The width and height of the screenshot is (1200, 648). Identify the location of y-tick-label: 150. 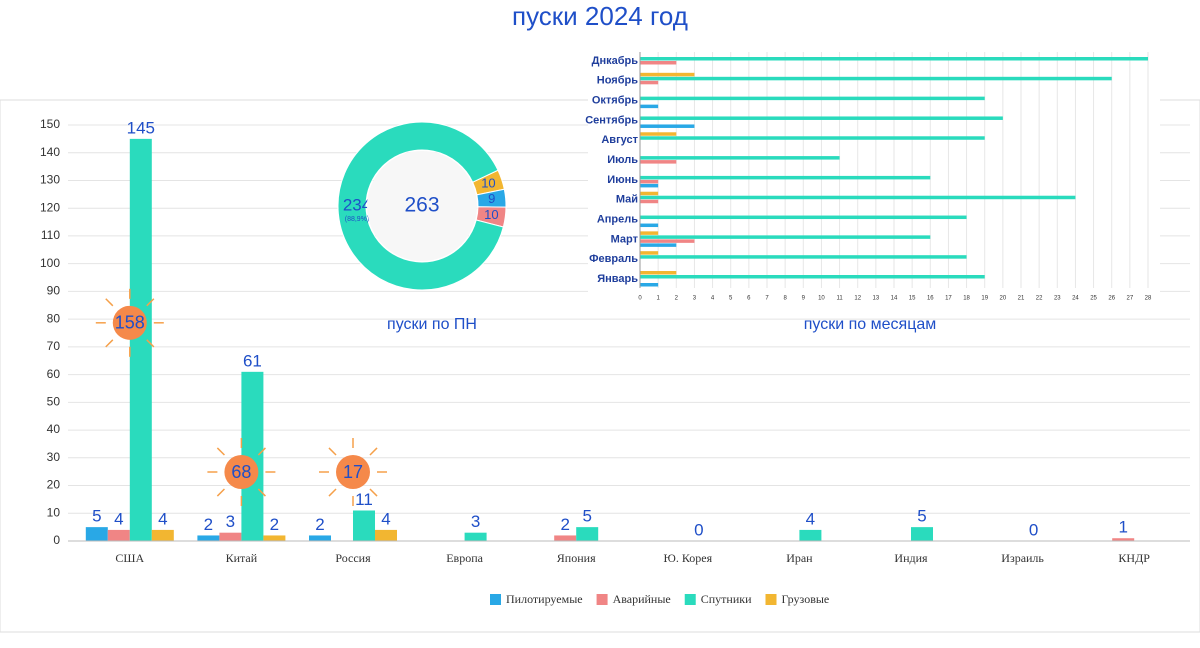
(50, 124).